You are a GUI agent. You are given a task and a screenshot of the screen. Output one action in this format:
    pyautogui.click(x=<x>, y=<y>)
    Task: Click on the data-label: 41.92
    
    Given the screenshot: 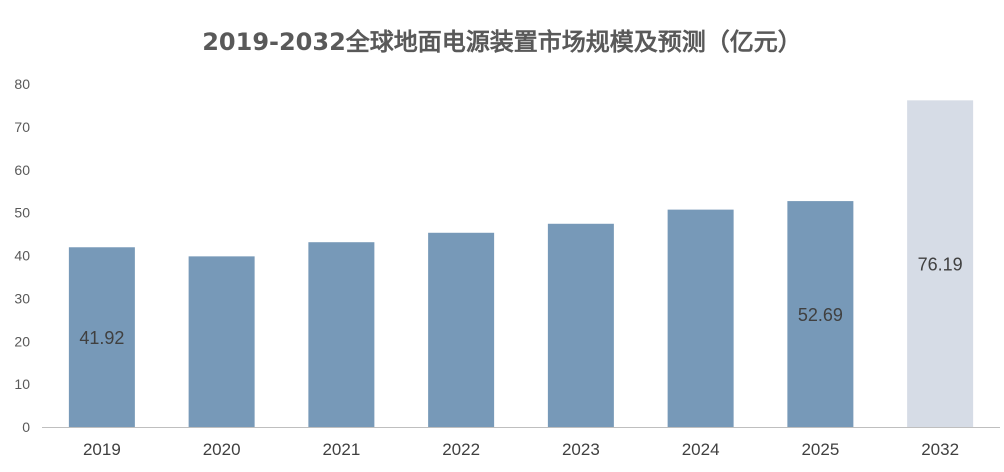 What is the action you would take?
    pyautogui.click(x=101, y=338)
    